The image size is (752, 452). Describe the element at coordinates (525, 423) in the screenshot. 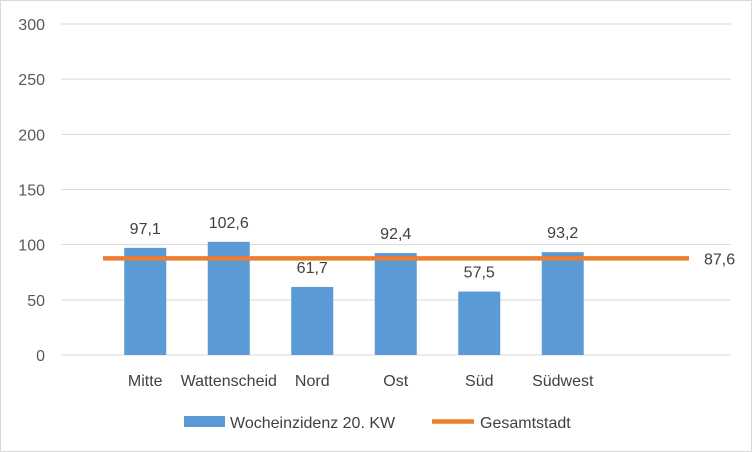

I see `legend-label: Gesamtstadt` at that location.